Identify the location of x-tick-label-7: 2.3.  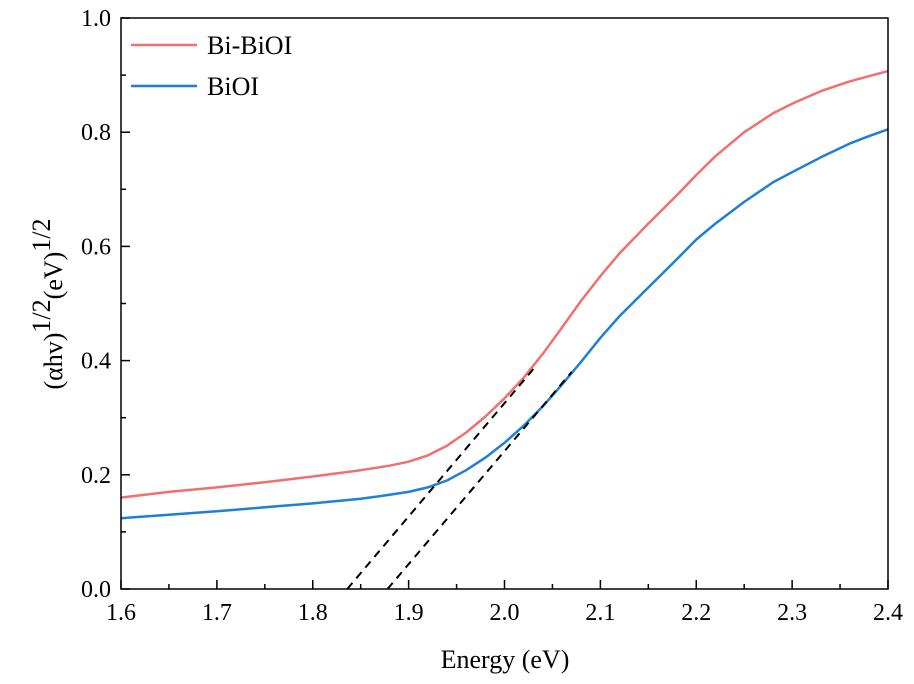
(792, 613).